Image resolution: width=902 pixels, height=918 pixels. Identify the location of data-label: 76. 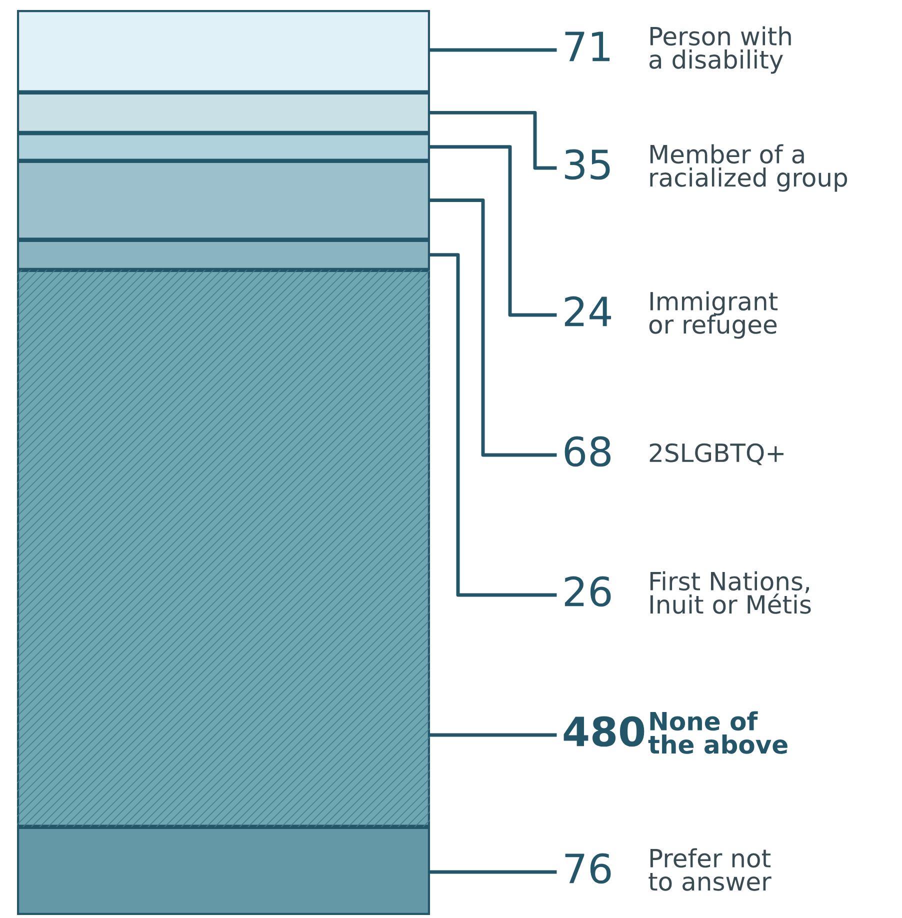
(588, 868).